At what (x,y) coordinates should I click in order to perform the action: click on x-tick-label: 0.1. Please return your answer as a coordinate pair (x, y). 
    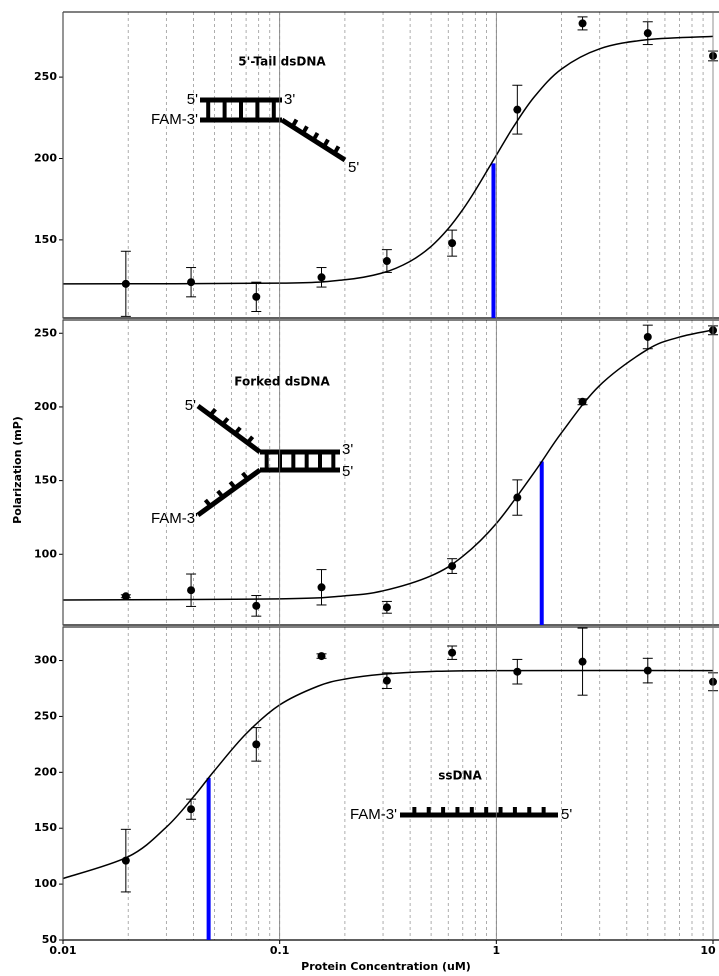
    Looking at the image, I should click on (280, 950).